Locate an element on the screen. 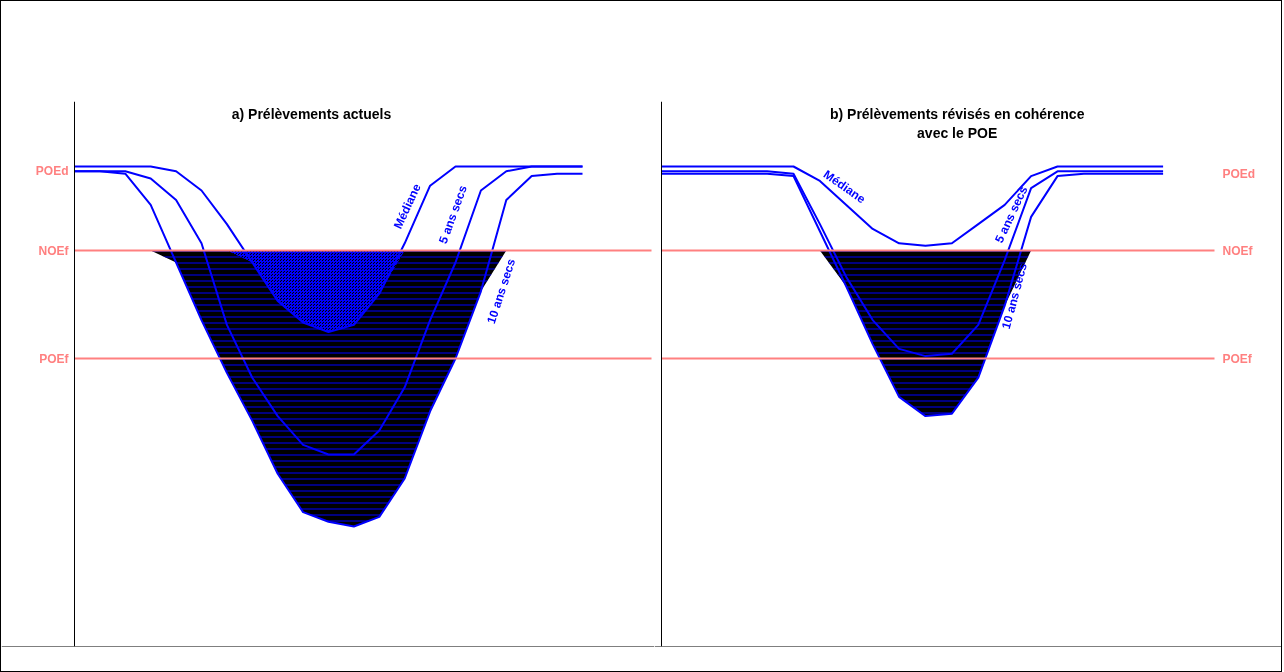 This screenshot has width=1284, height=672. annotation: POEd is located at coordinates (52, 171).